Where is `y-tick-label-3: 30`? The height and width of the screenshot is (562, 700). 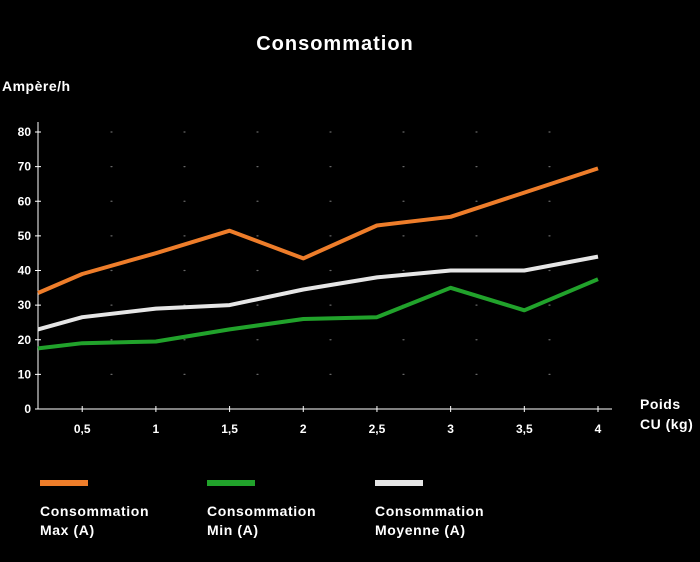 y-tick-label-3: 30 is located at coordinates (25, 305).